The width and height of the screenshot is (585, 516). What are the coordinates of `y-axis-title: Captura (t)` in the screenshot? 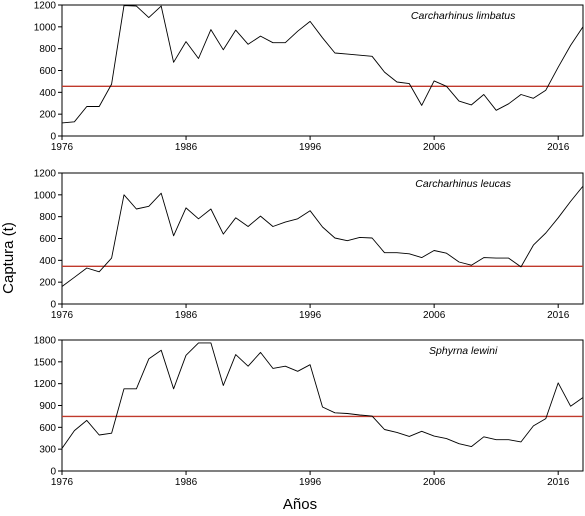 It's located at (8, 258).